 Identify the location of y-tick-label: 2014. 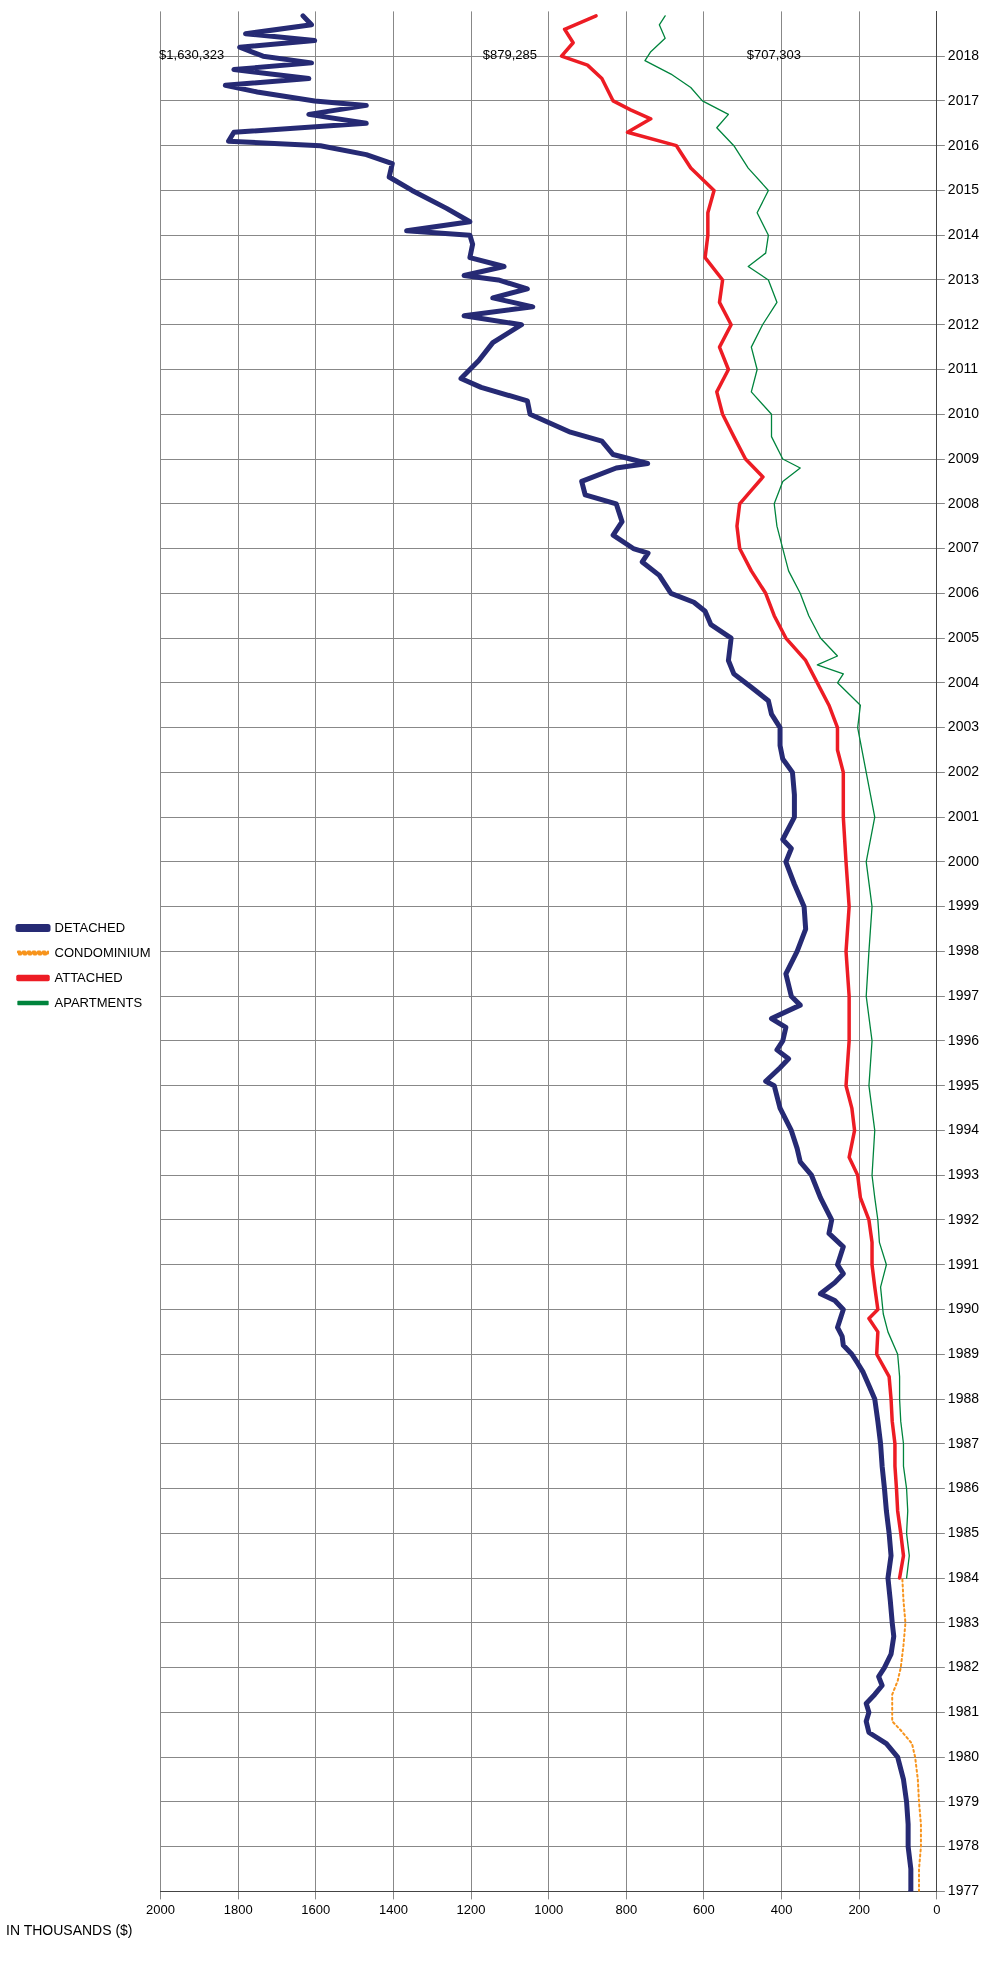
(963, 234).